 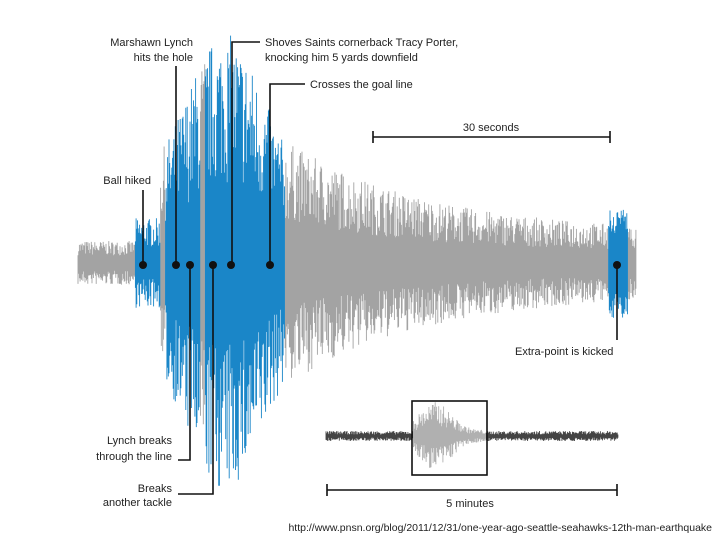 I want to click on inset-waveform, so click(x=472, y=435).